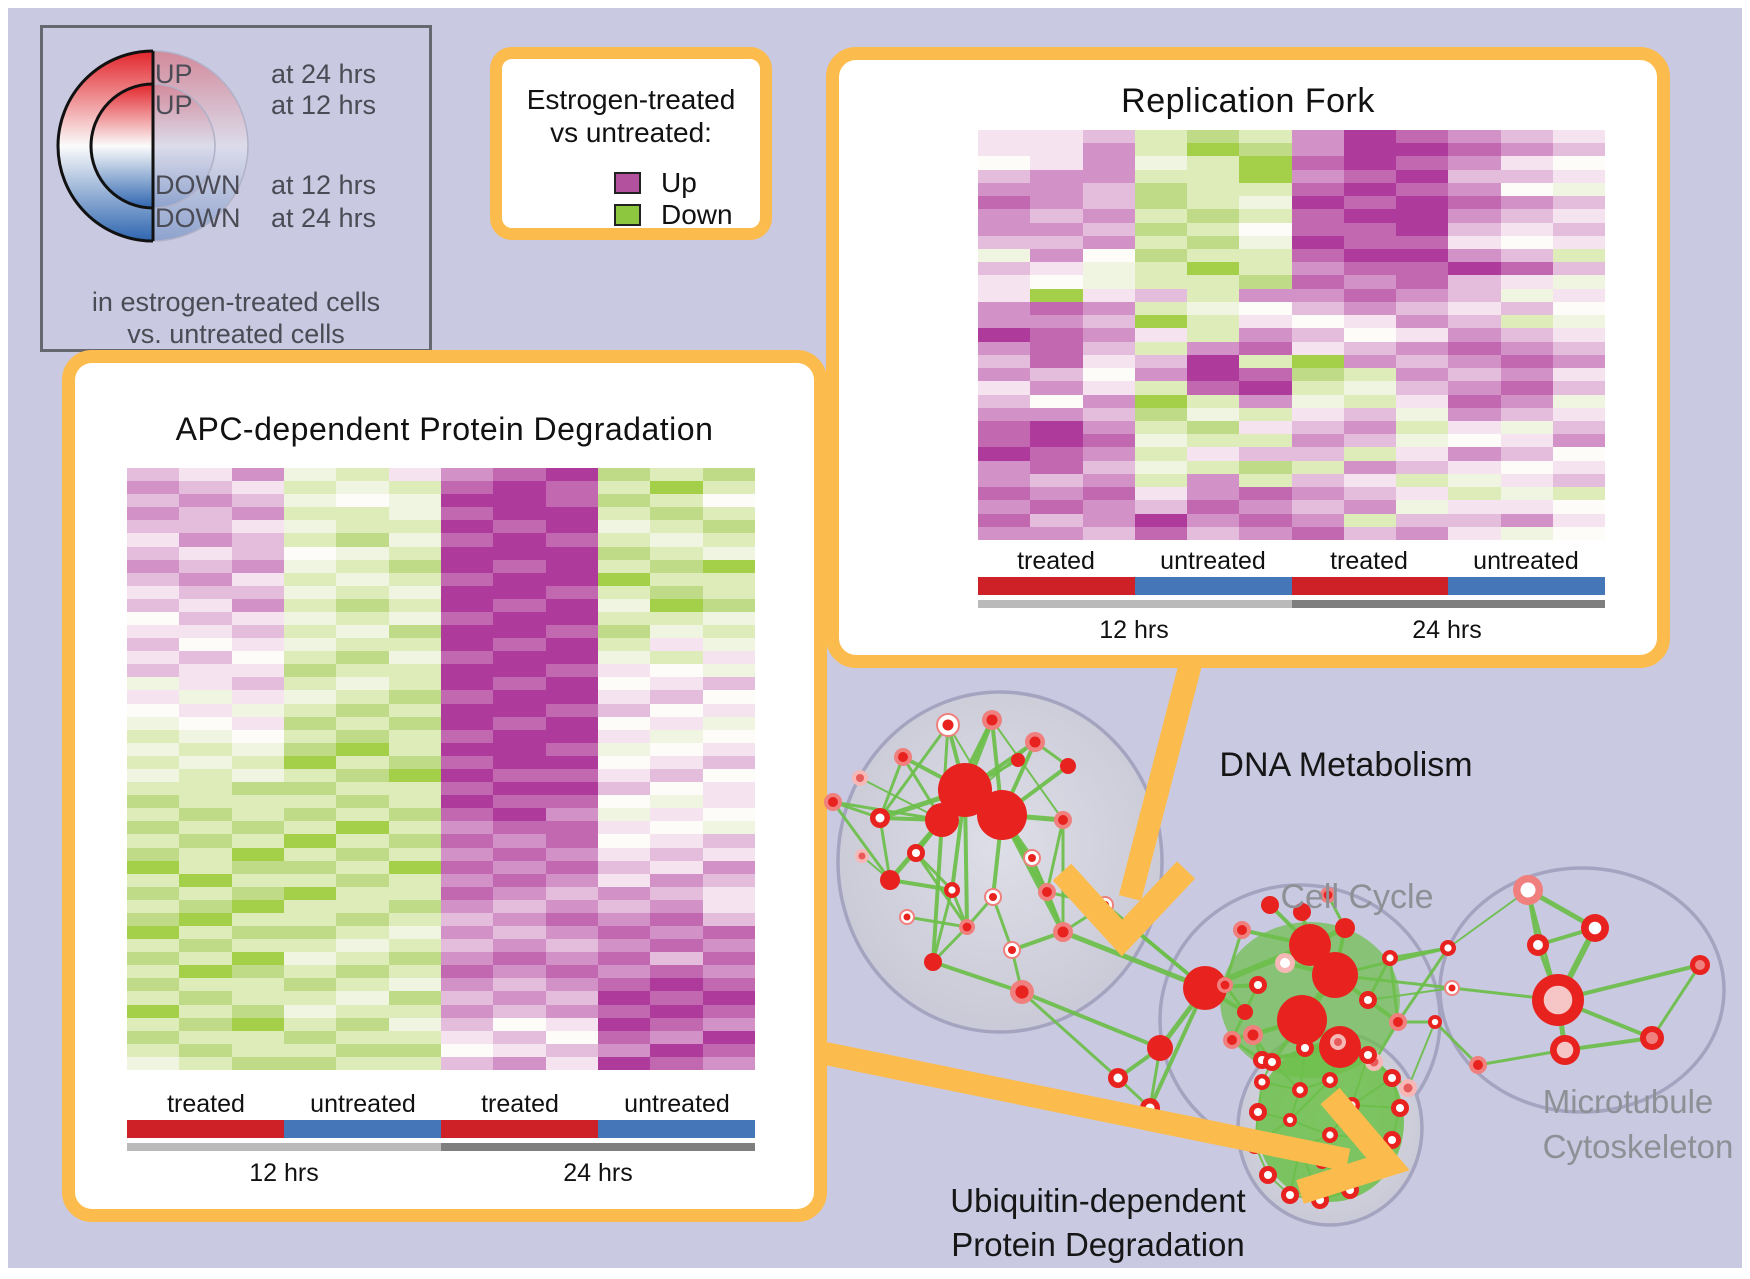  I want to click on direction-legend-box: Estrogen-treated vs untreated: Up Down, so click(631, 143).